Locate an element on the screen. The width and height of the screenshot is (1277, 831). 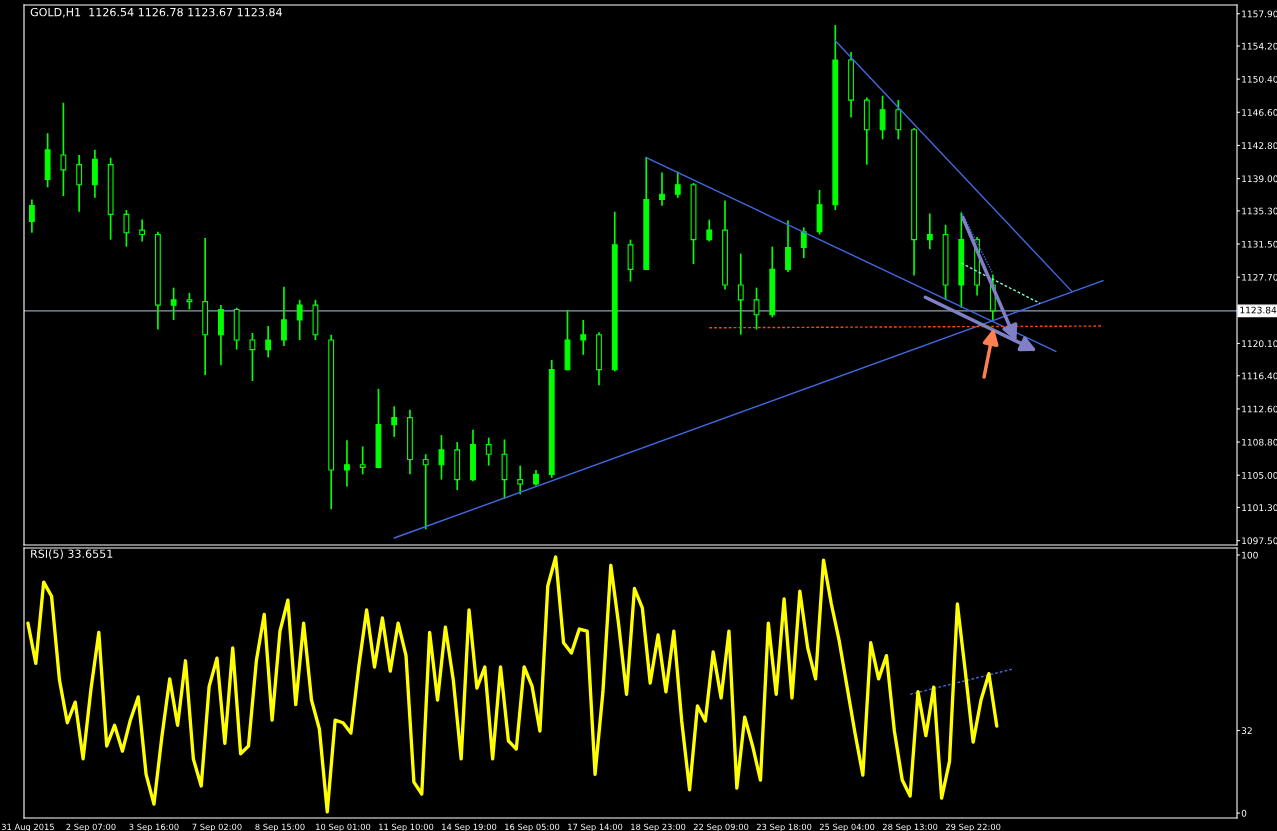
y-tick-label: 1105.00 is located at coordinates (1259, 475).